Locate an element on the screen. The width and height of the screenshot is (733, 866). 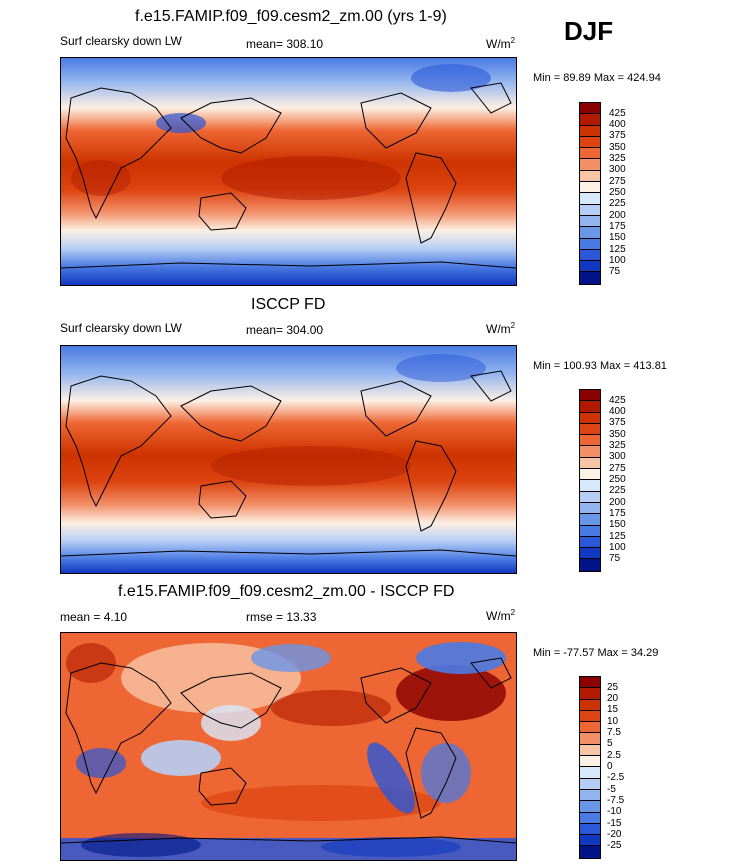
panel3-colorbar-label: -25 is located at coordinates (614, 845).